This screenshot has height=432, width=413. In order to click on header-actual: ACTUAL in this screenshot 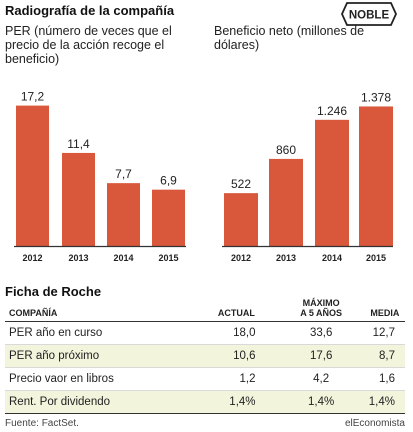, I will do `click(236, 309)`.